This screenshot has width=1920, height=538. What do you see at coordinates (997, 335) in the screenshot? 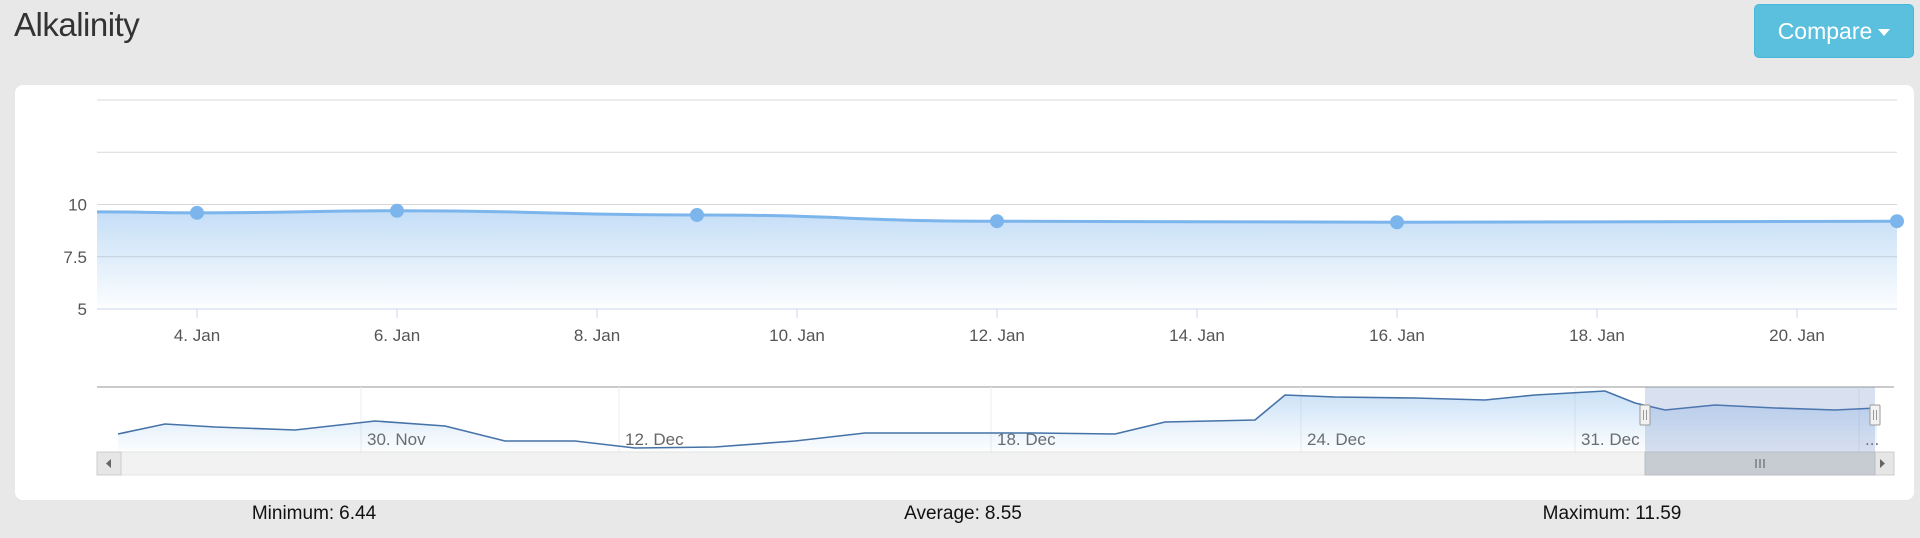
I see `x-tick-label: 12. Jan` at bounding box center [997, 335].